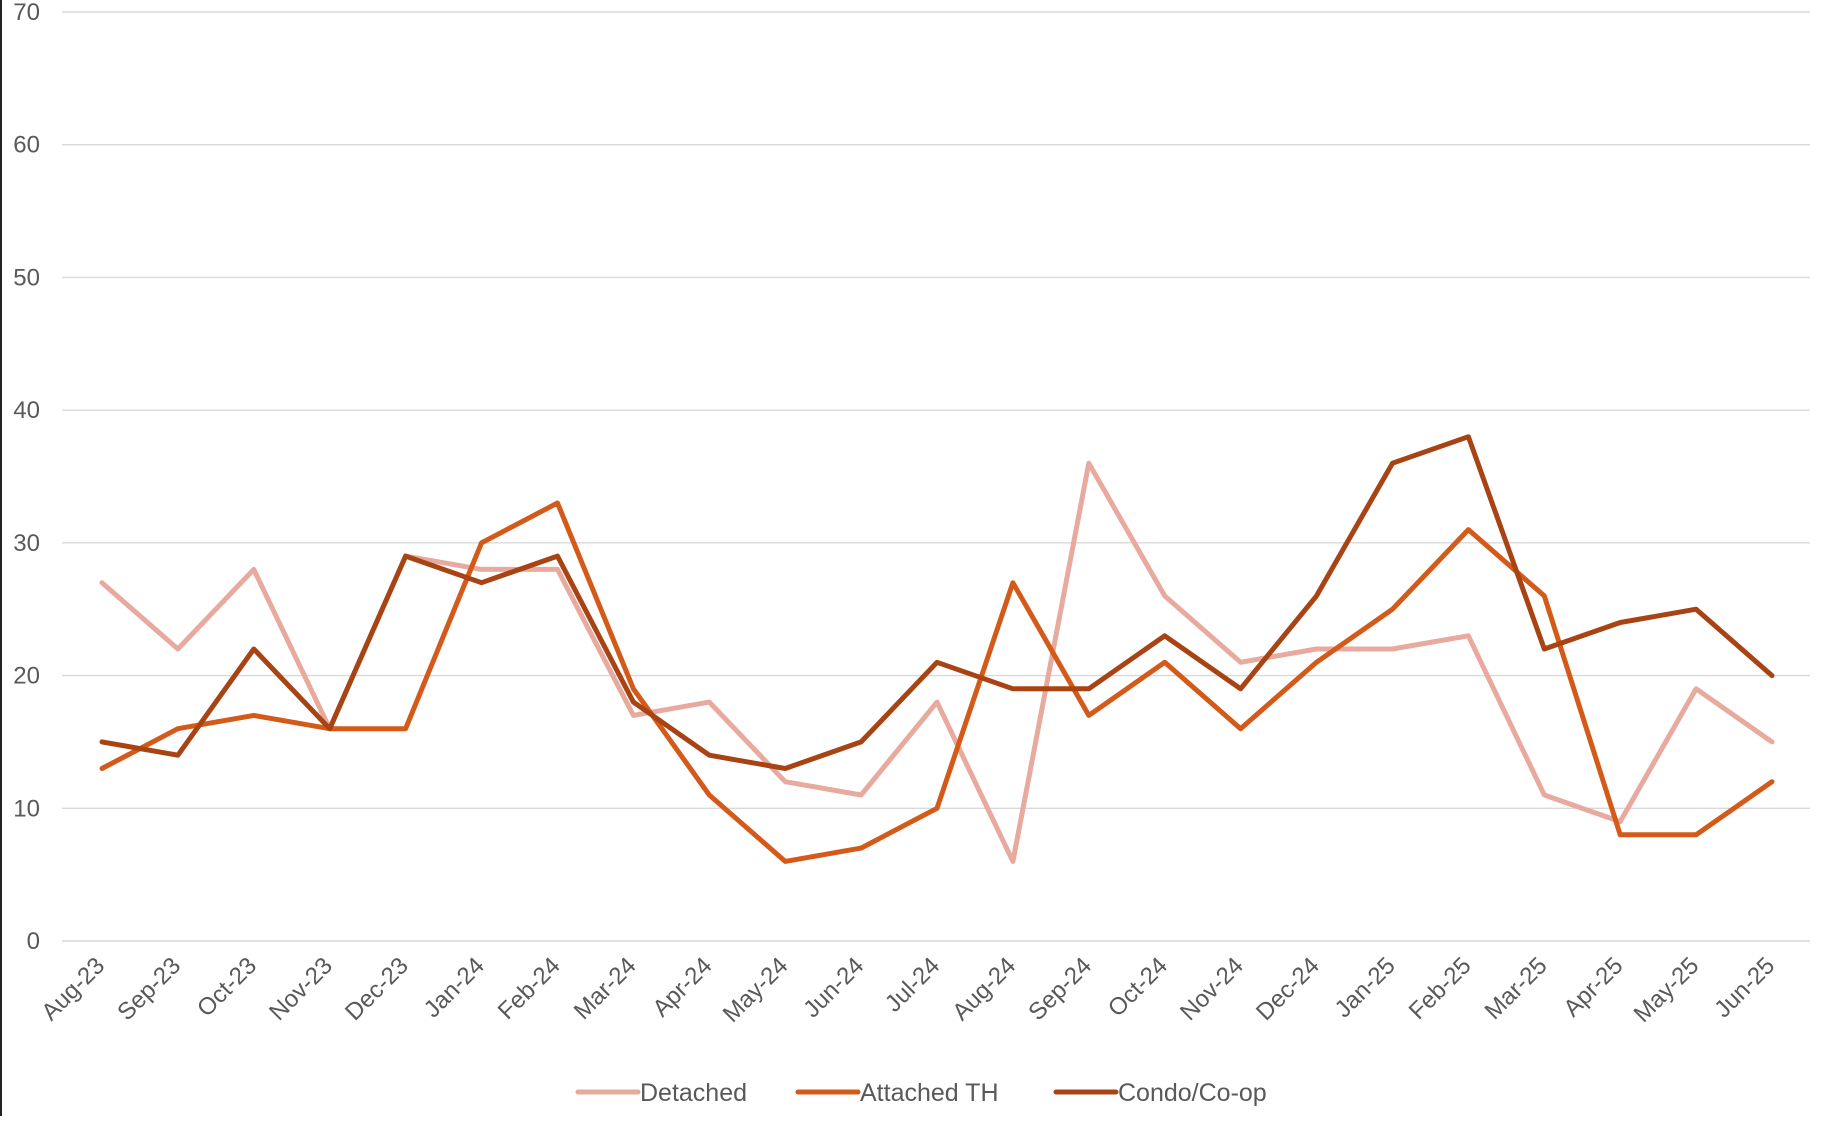 This screenshot has height=1121, width=1829. I want to click on y-axis-ticks: 0 10 20 30 40 50 60 70, so click(26, 477).